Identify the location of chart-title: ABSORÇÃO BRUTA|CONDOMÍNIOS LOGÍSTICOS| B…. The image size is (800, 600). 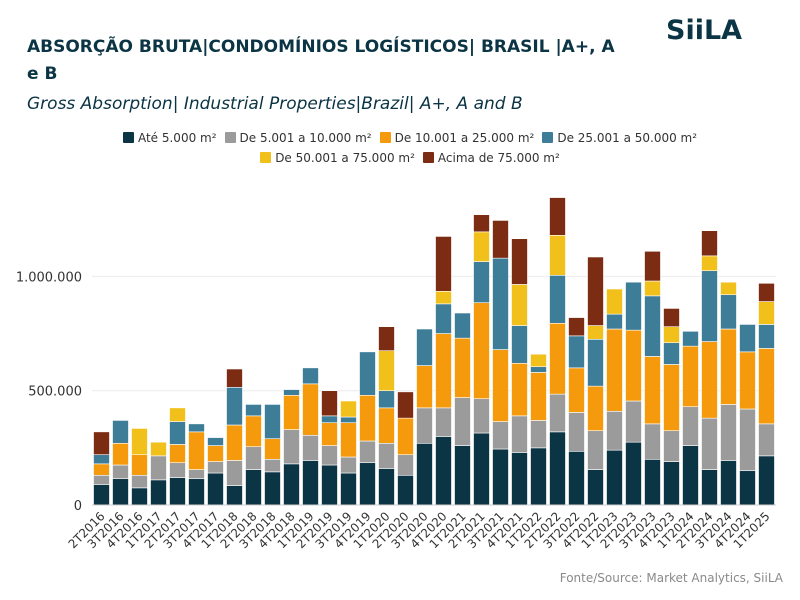
(321, 60).